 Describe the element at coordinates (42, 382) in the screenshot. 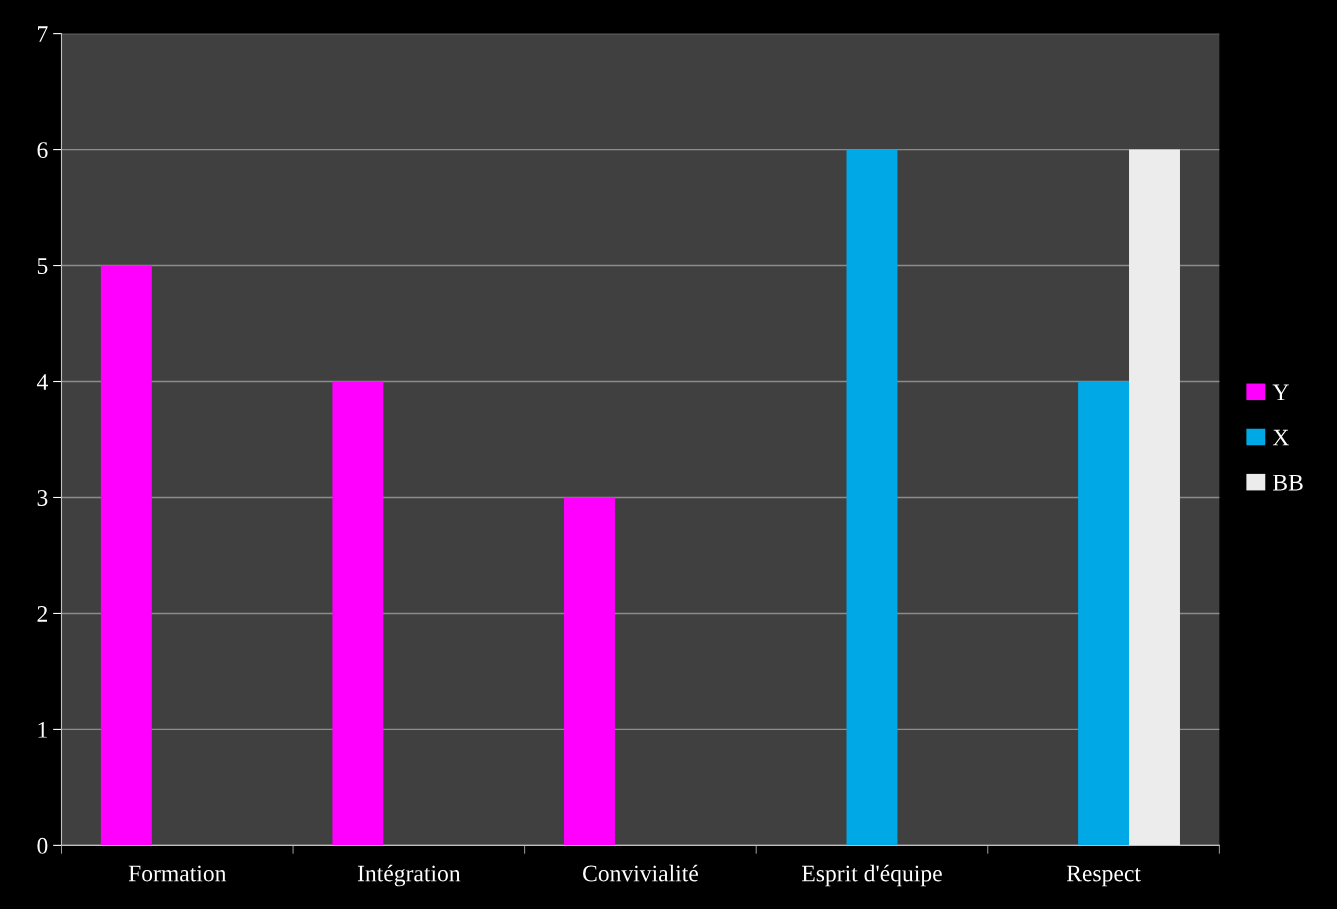

I see `y-tick-label: 4` at that location.